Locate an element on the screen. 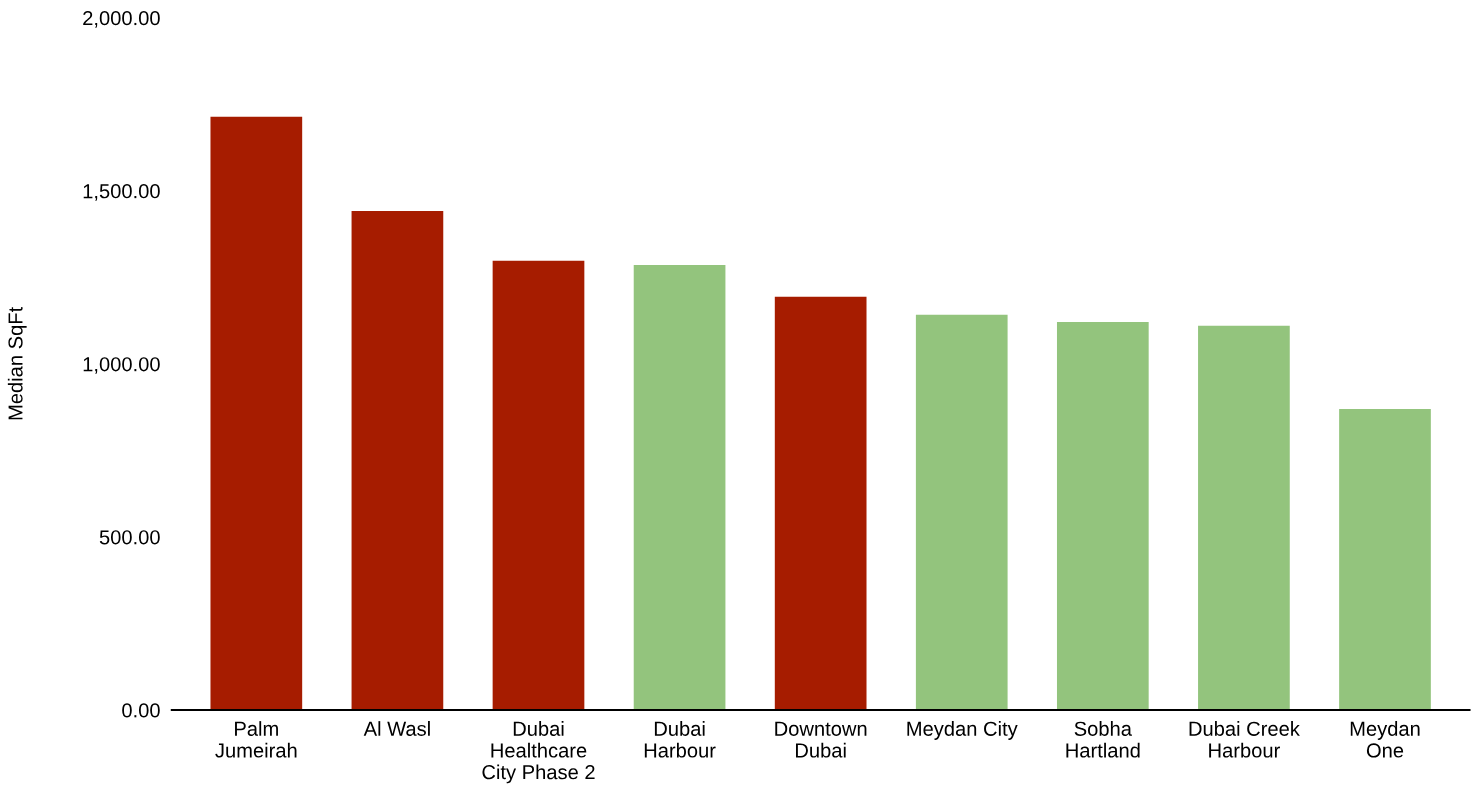  x-tick-label: Dubai Healthcare City Phase 2 is located at coordinates (538, 752).